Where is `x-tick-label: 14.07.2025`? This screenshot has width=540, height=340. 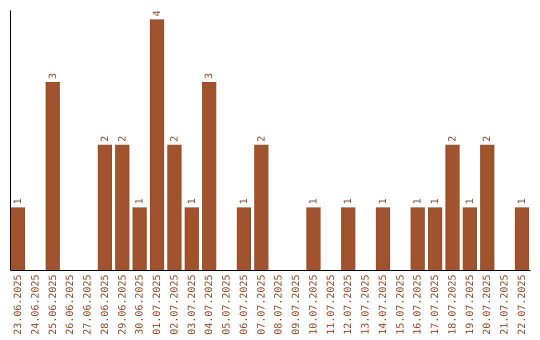 x-tick-label: 14.07.2025 is located at coordinates (383, 304).